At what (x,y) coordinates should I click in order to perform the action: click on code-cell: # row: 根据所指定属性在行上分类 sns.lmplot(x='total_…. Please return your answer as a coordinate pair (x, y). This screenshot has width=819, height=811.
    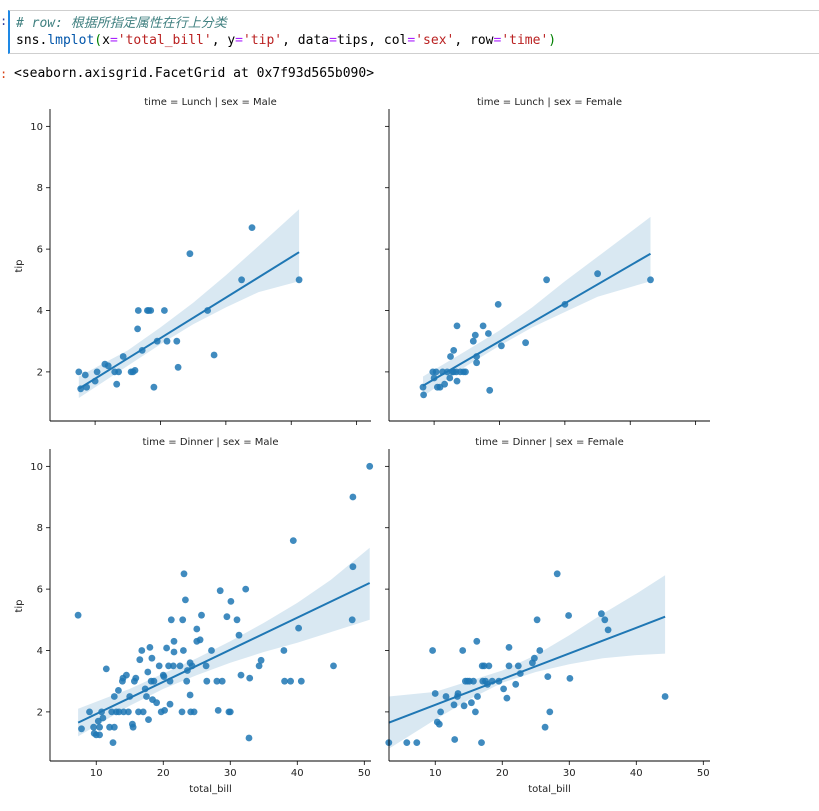
    Looking at the image, I should click on (413, 32).